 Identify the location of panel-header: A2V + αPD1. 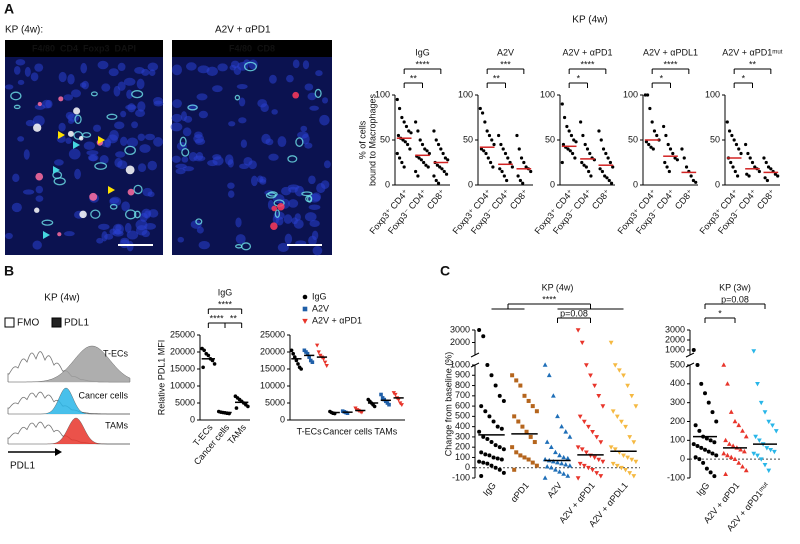
(243, 30).